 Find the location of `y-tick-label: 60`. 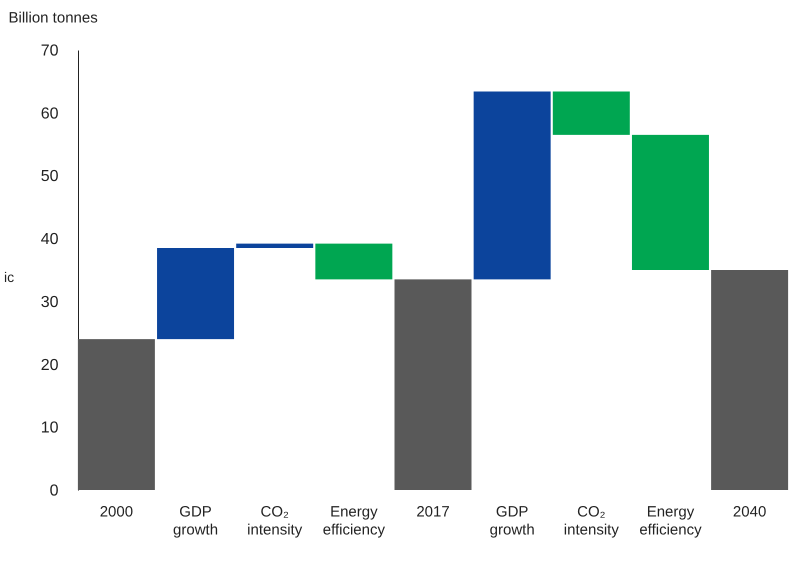

y-tick-label: 60 is located at coordinates (49, 113).